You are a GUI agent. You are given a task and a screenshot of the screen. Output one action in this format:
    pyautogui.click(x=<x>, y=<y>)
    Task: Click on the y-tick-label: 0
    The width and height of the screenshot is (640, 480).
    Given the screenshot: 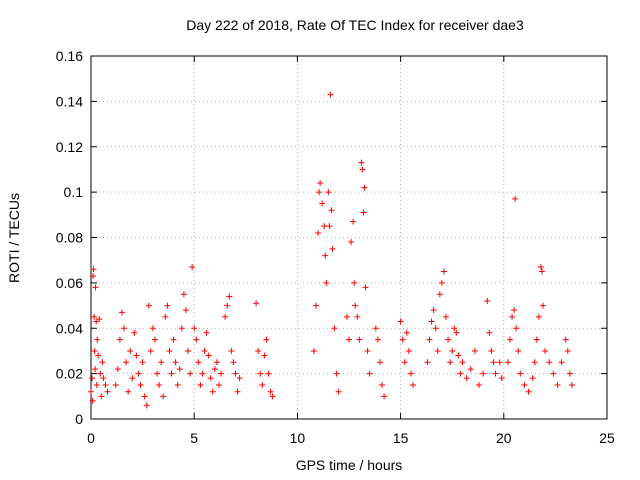 What is the action you would take?
    pyautogui.click(x=79, y=419)
    